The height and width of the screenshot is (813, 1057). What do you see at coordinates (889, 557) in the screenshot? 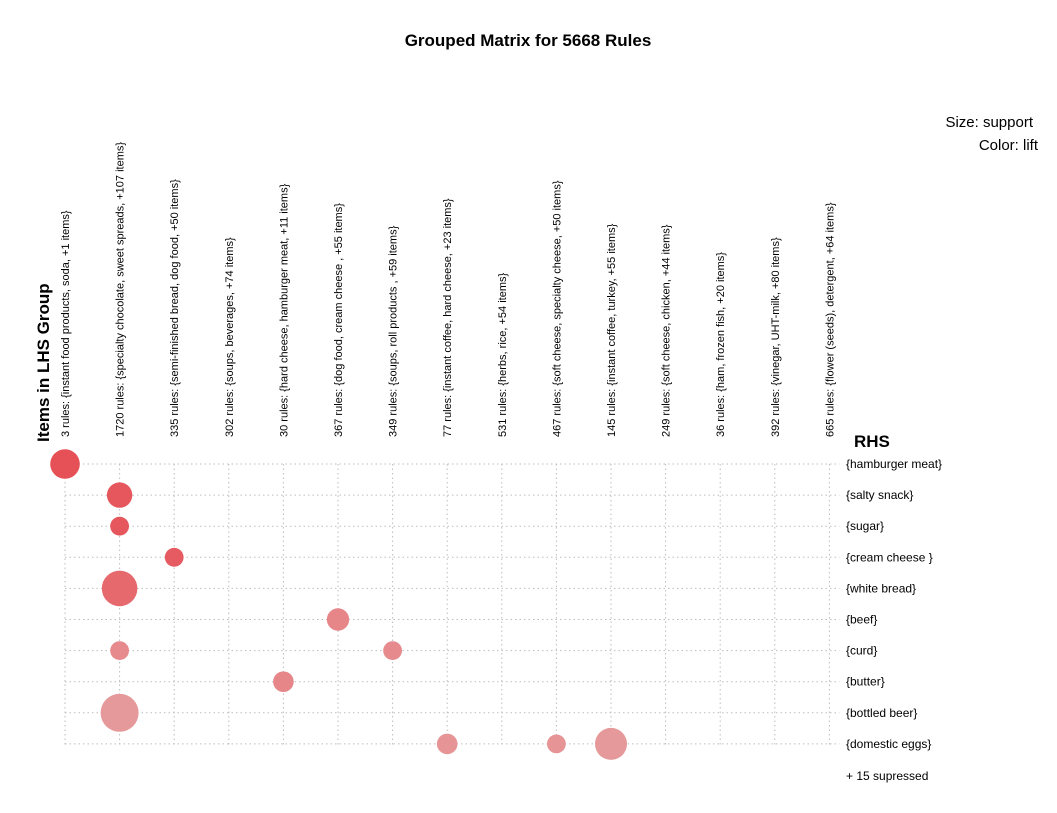
I see `rhs-item-label: {cream cheese }` at bounding box center [889, 557].